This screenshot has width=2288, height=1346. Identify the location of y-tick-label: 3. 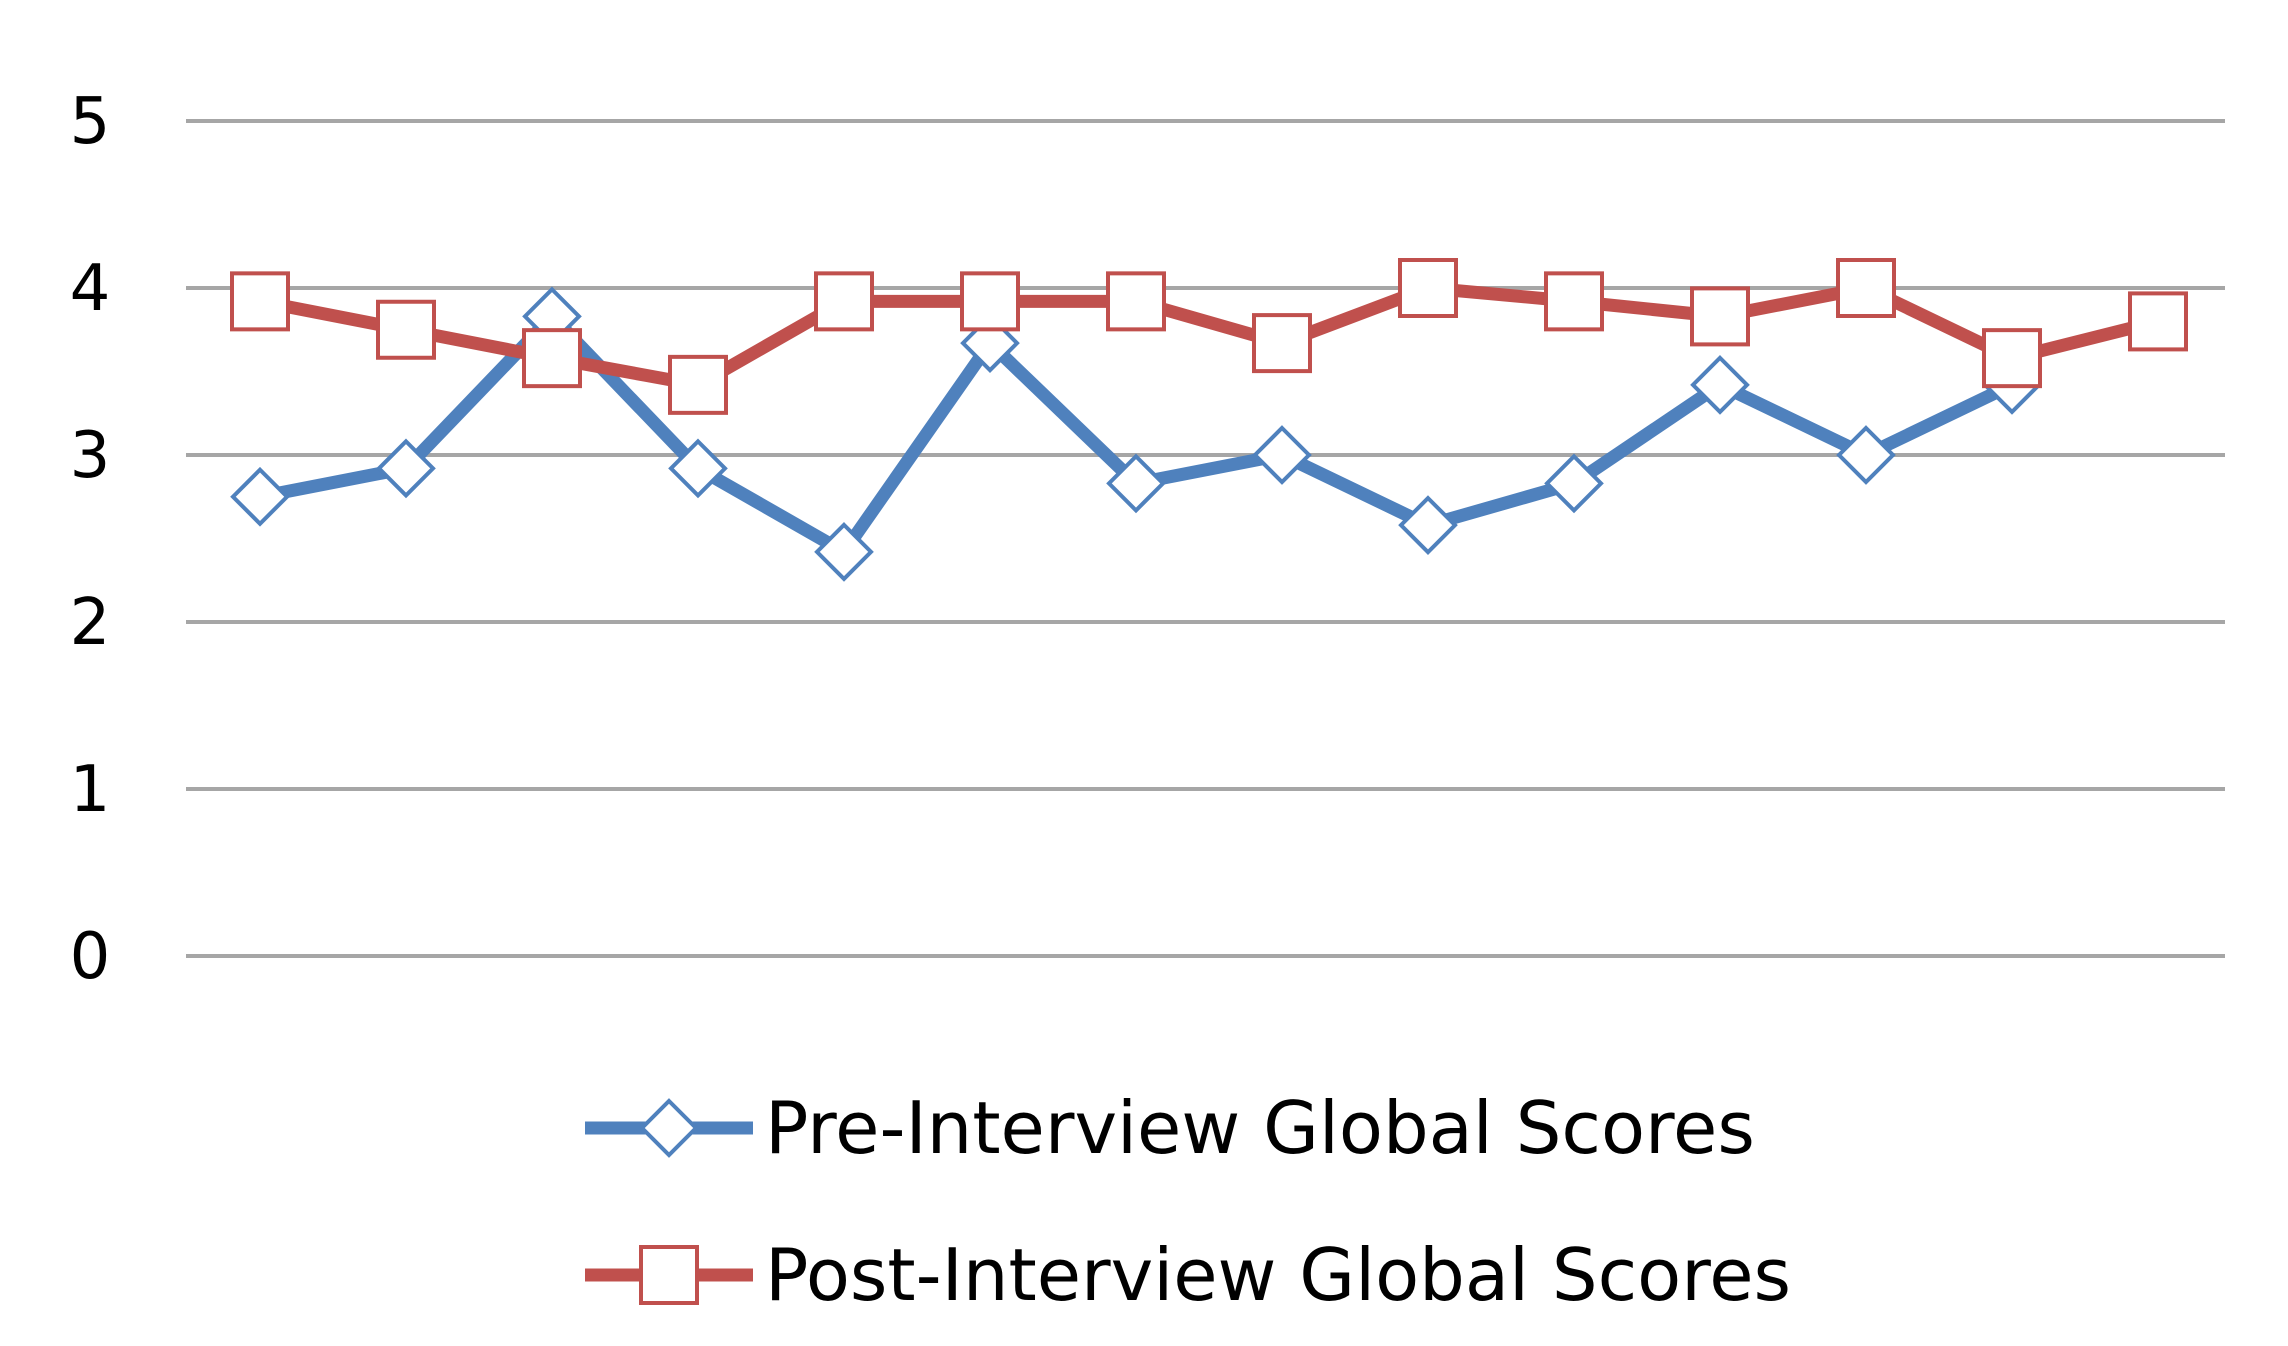
(90, 456).